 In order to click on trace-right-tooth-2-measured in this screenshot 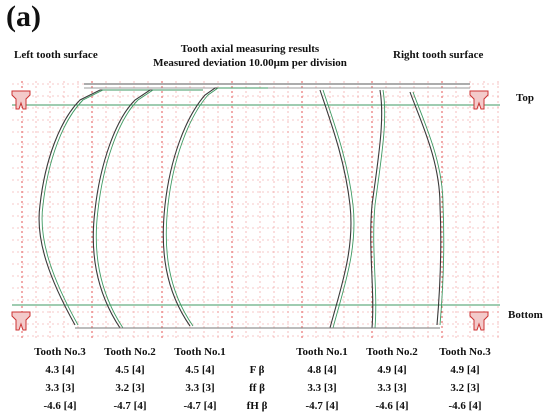, I will do `click(376, 209)`.